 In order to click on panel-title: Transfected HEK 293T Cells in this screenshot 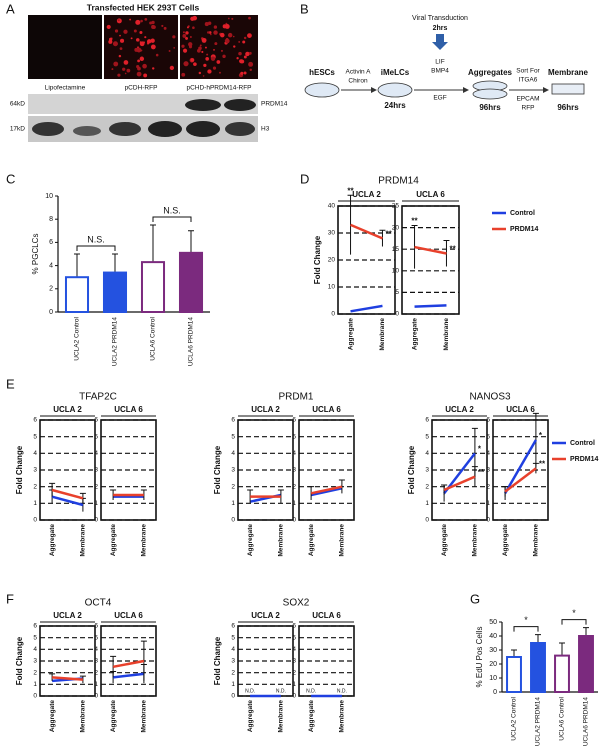, I will do `click(143, 7)`.